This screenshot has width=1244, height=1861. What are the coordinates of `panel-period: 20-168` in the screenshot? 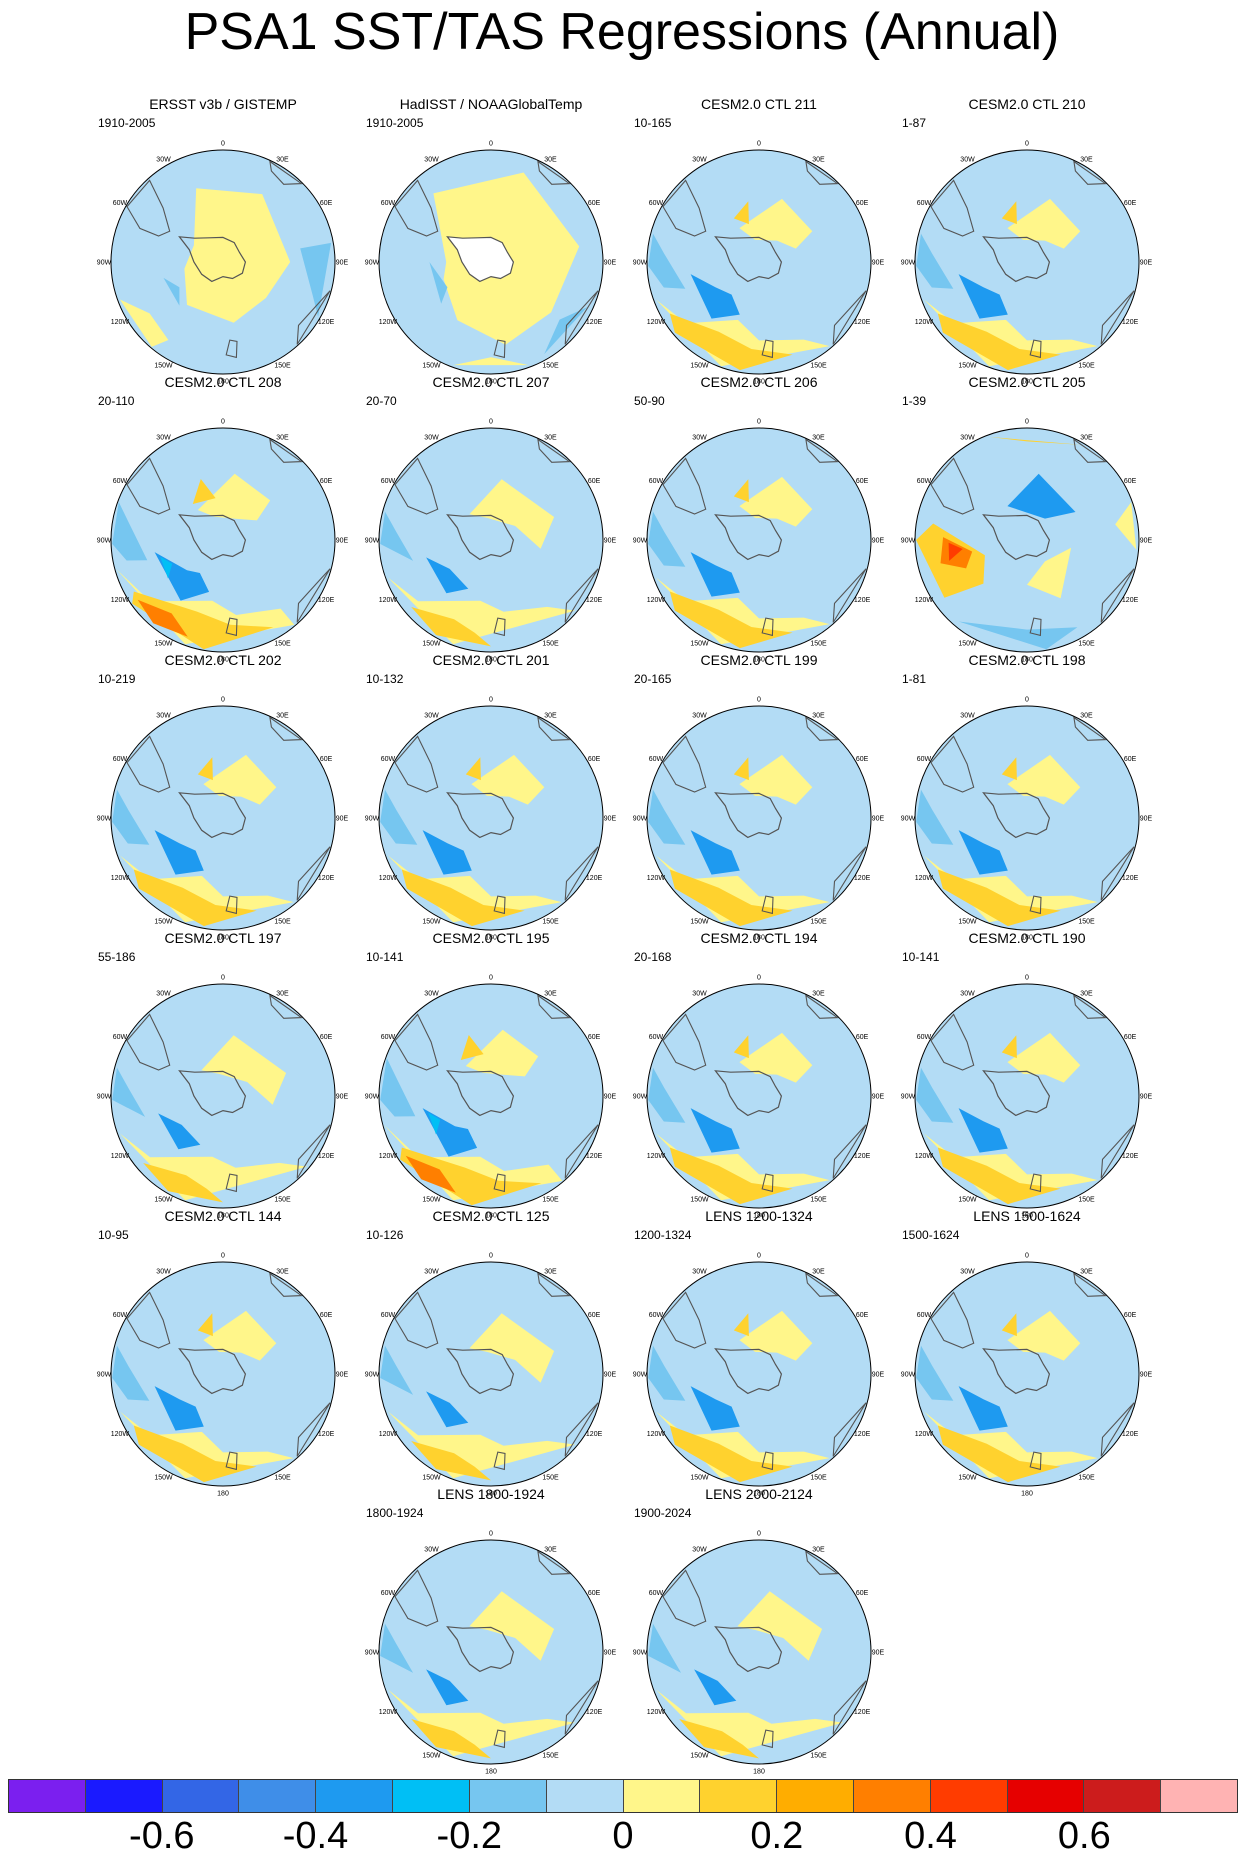 It's located at (653, 957).